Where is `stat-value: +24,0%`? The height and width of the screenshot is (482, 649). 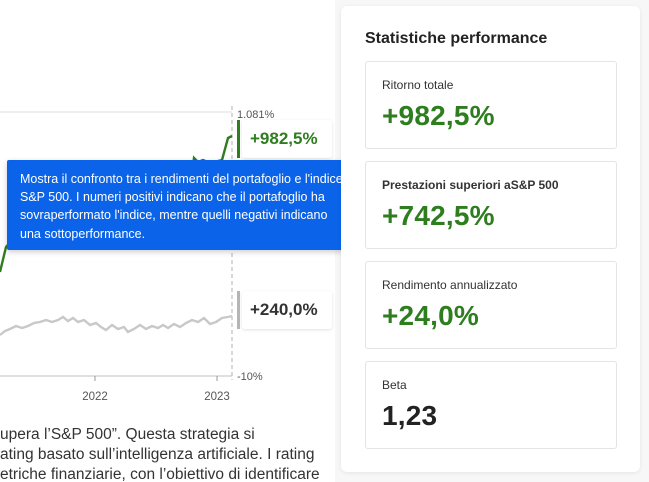 stat-value: +24,0% is located at coordinates (430, 315).